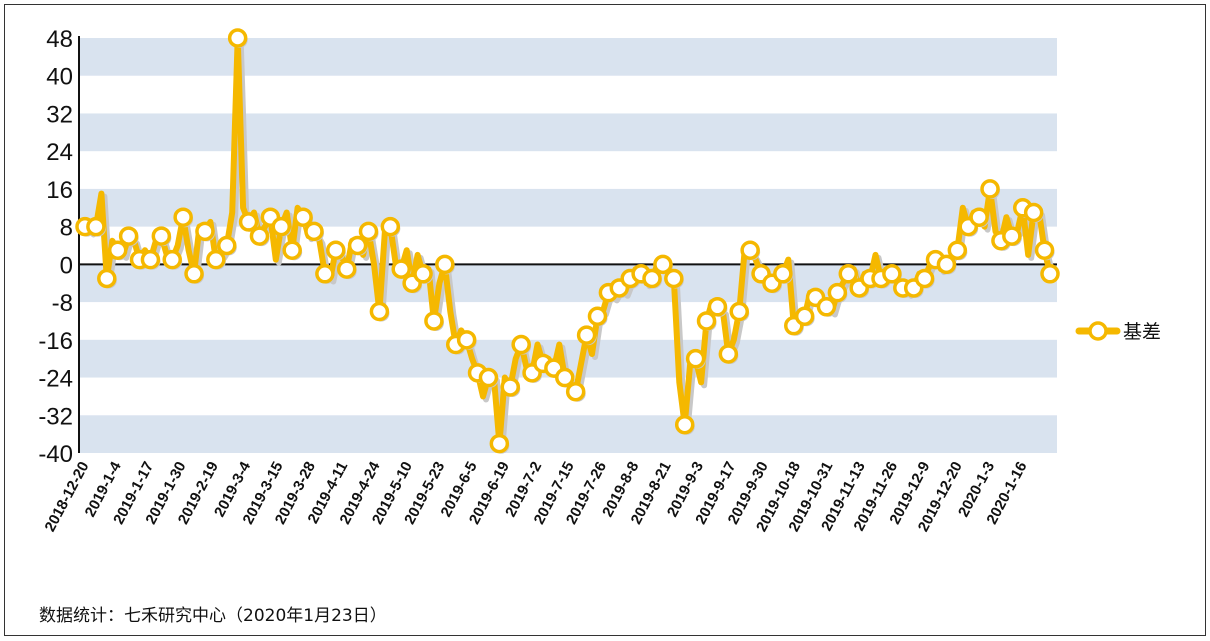 The height and width of the screenshot is (641, 1210). Describe the element at coordinates (59, 77) in the screenshot. I see `y-tick-label: 40` at that location.